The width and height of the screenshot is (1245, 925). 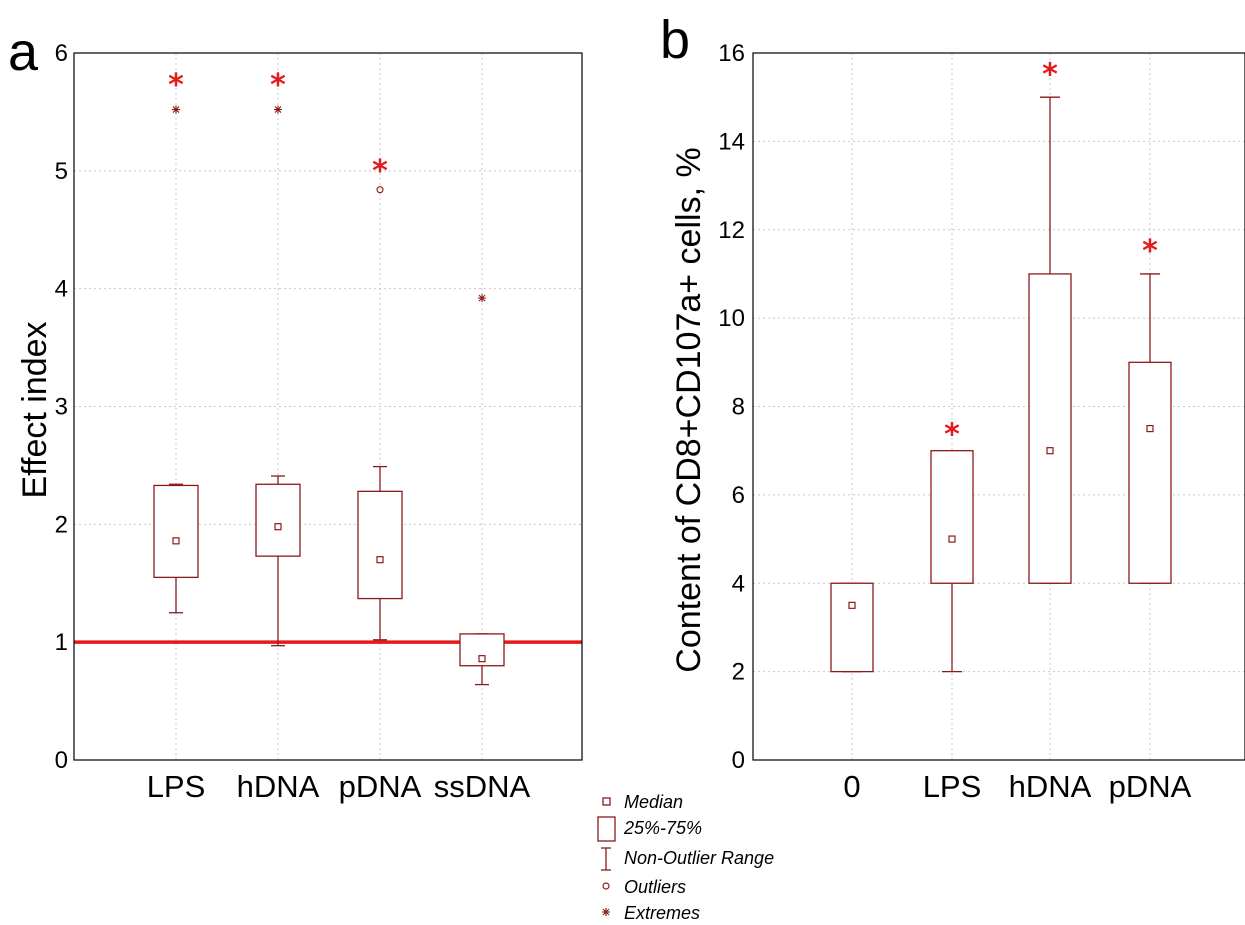 What do you see at coordinates (61, 171) in the screenshot?
I see `y-tick-label: 5` at bounding box center [61, 171].